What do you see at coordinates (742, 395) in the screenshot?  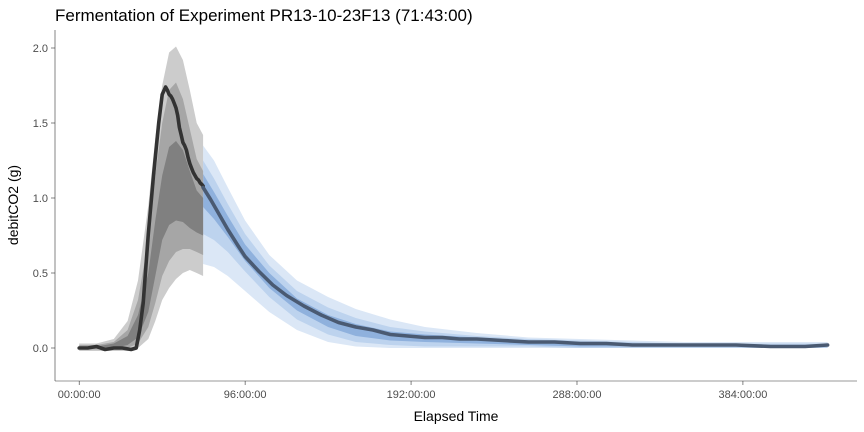 I see `x-tick-label: 384:00:00` at bounding box center [742, 395].